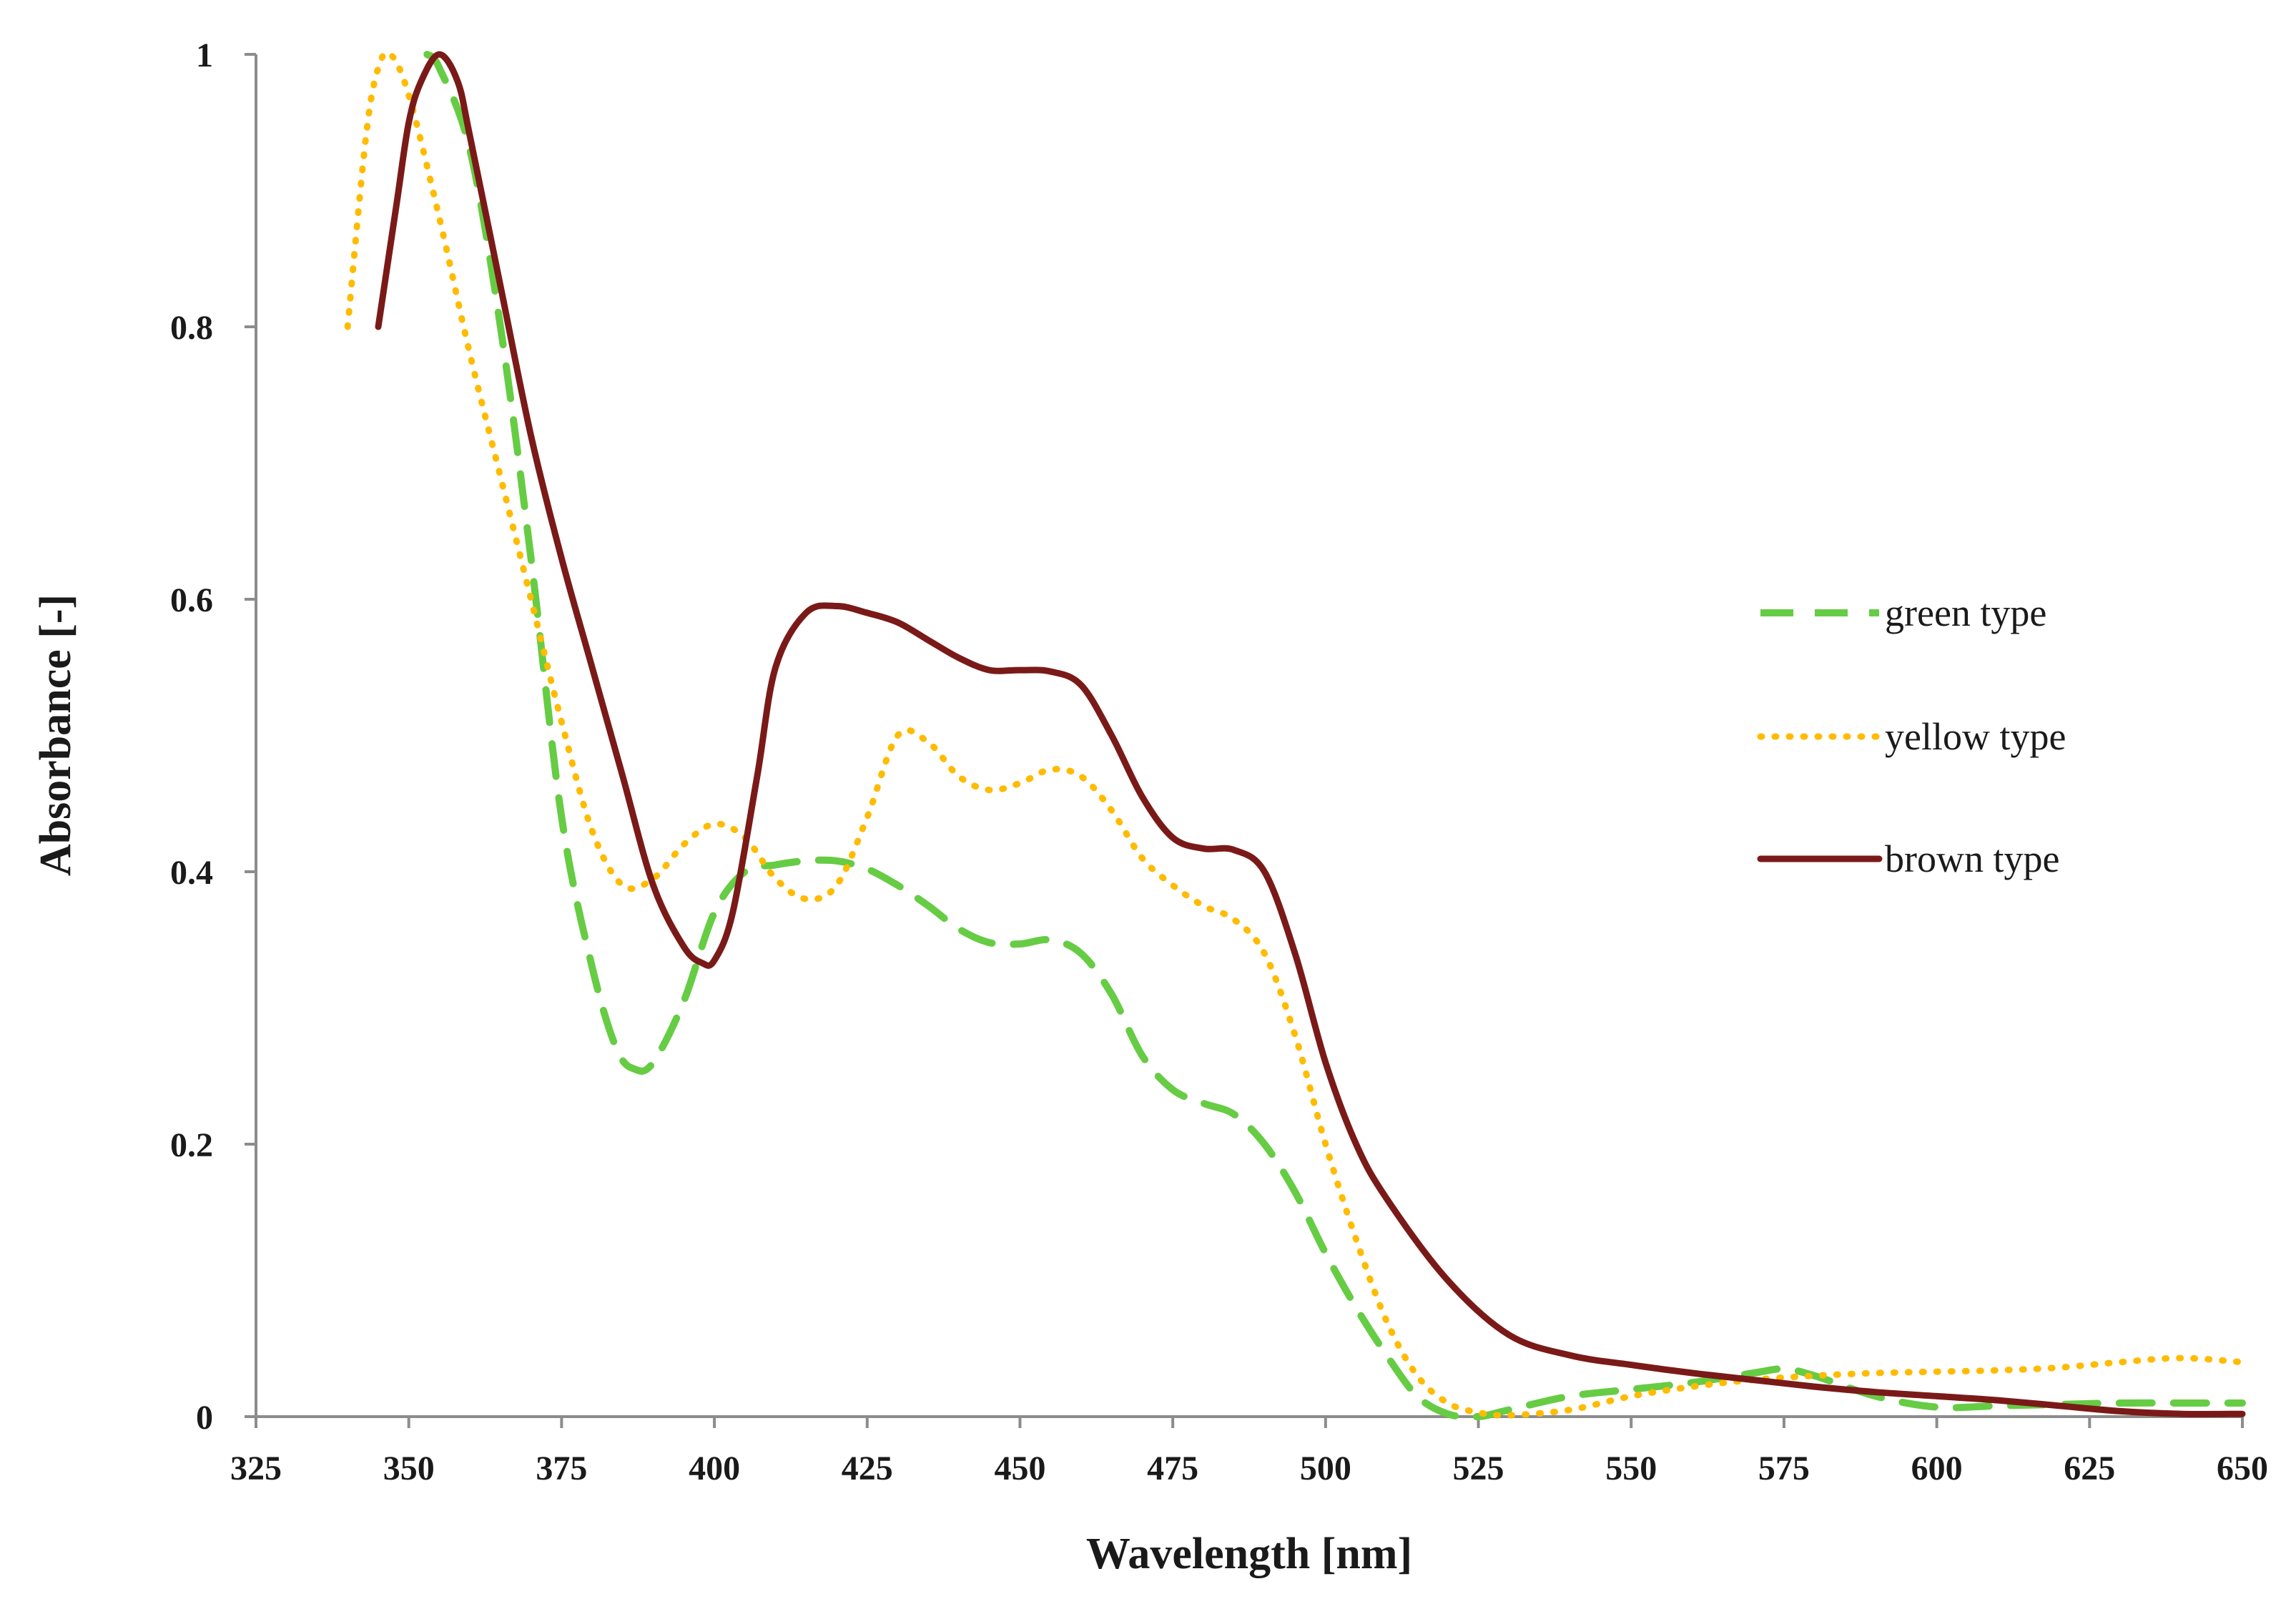 This screenshot has width=2296, height=1604. What do you see at coordinates (192, 1145) in the screenshot?
I see `y-tick-label: 0.2` at bounding box center [192, 1145].